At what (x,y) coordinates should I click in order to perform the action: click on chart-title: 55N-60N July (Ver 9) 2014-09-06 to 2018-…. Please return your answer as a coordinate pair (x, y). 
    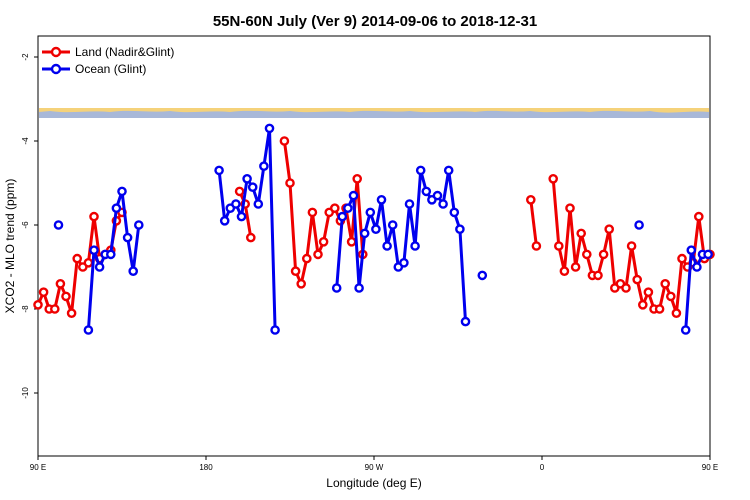
    Looking at the image, I should click on (375, 21).